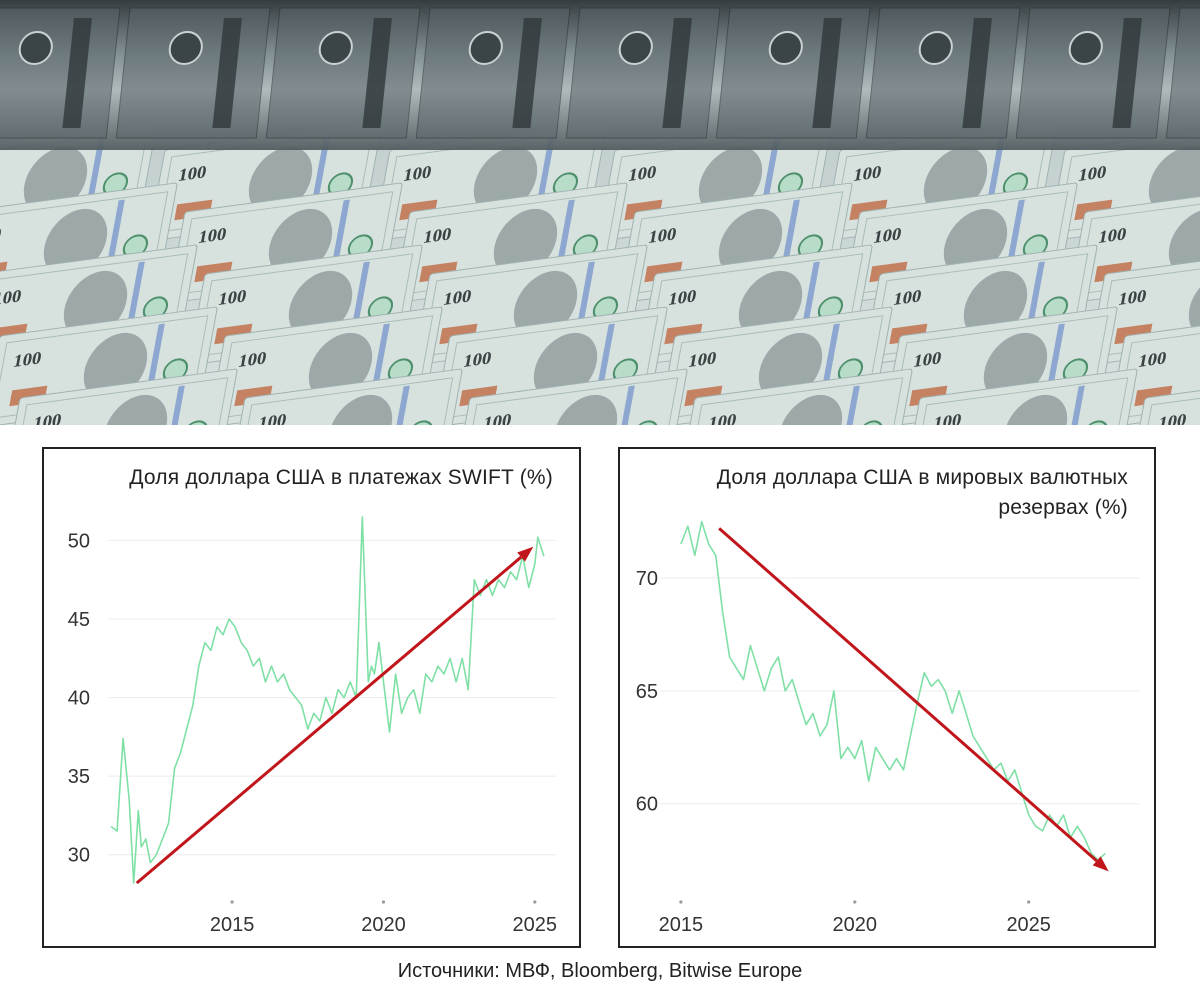 This screenshot has height=1003, width=1200. Describe the element at coordinates (79, 777) in the screenshot. I see `y-tick-label: 35` at that location.